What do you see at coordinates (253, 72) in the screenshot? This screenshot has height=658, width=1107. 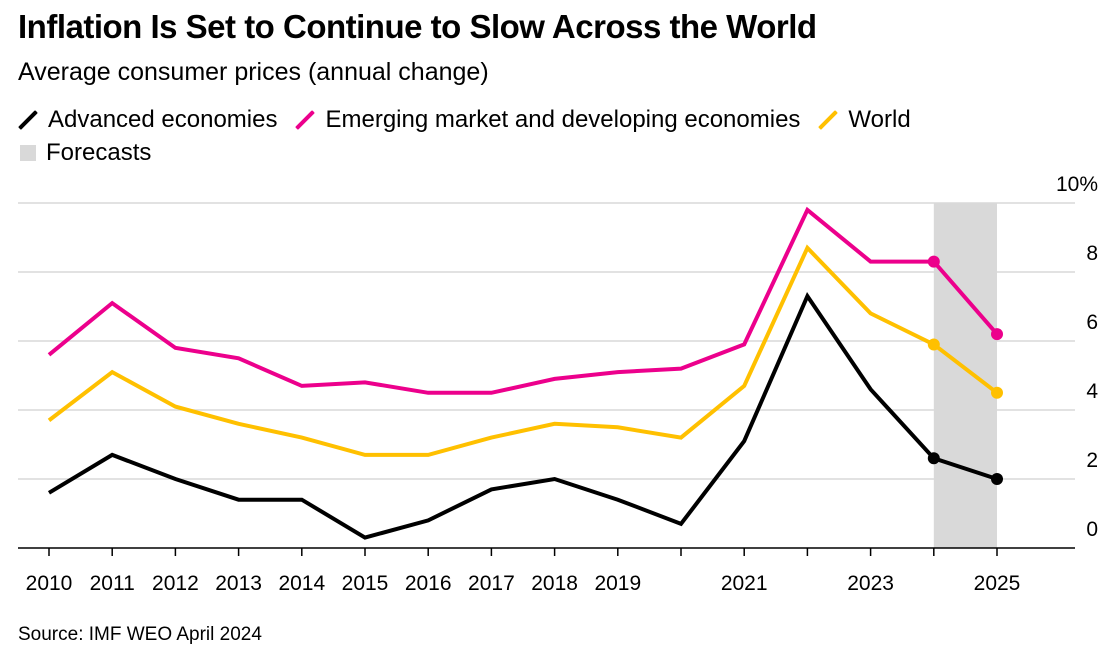 I see `chart-subtitle: Average consumer prices (annual change)` at bounding box center [253, 72].